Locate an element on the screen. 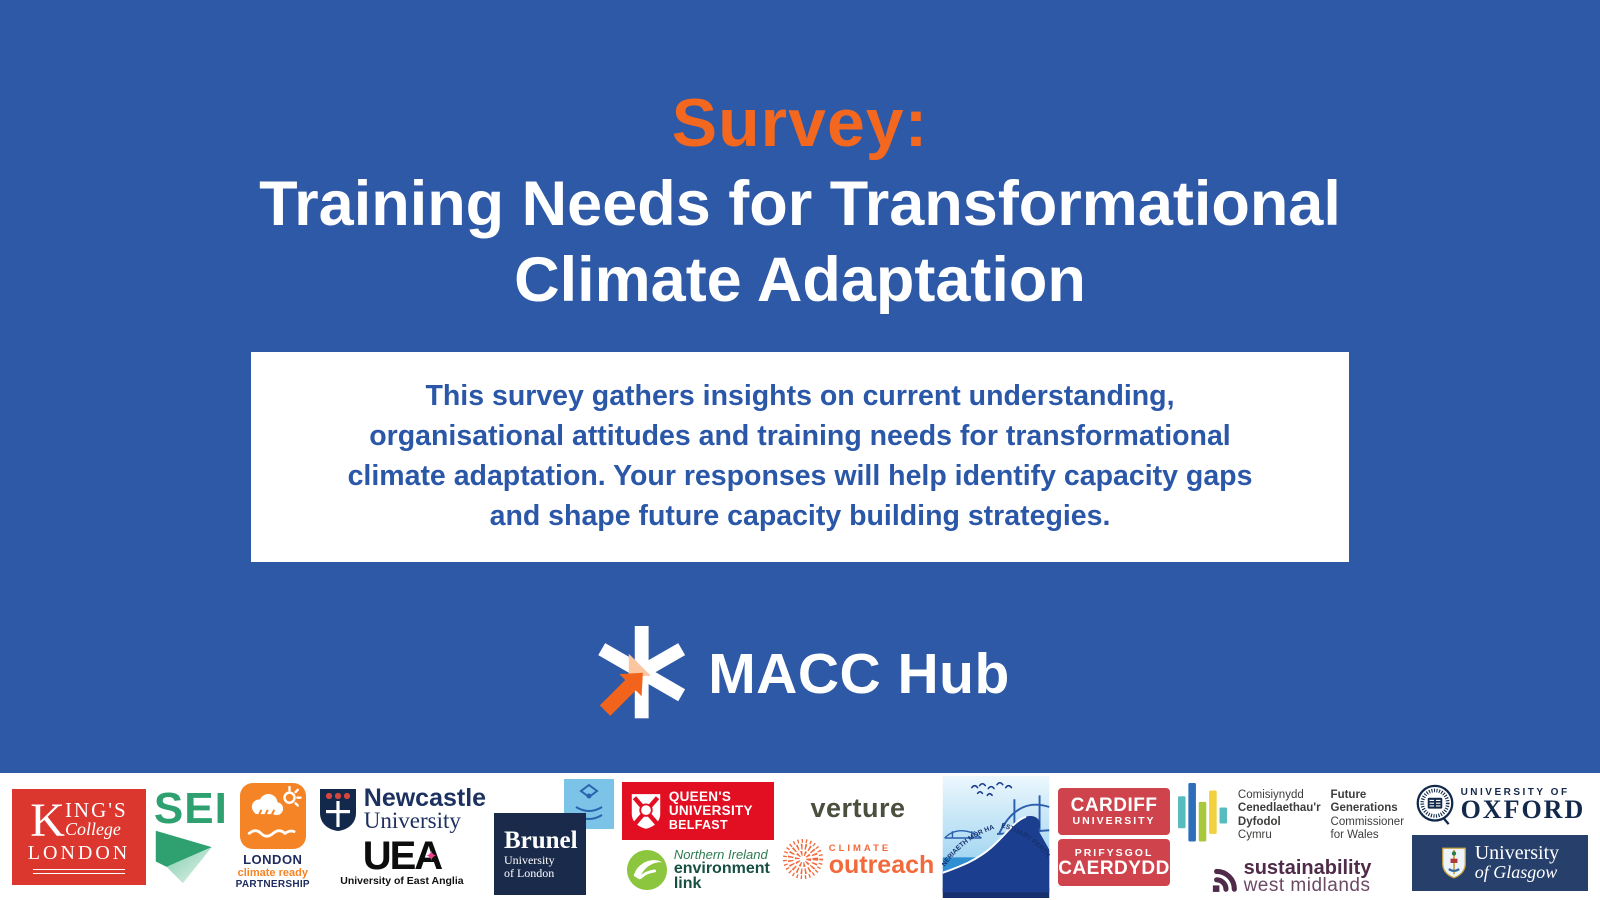  logo-severn-estuary-partnership: NERIAETH MÔR HAFREN ESTUARY PARTNE is located at coordinates (996, 836).